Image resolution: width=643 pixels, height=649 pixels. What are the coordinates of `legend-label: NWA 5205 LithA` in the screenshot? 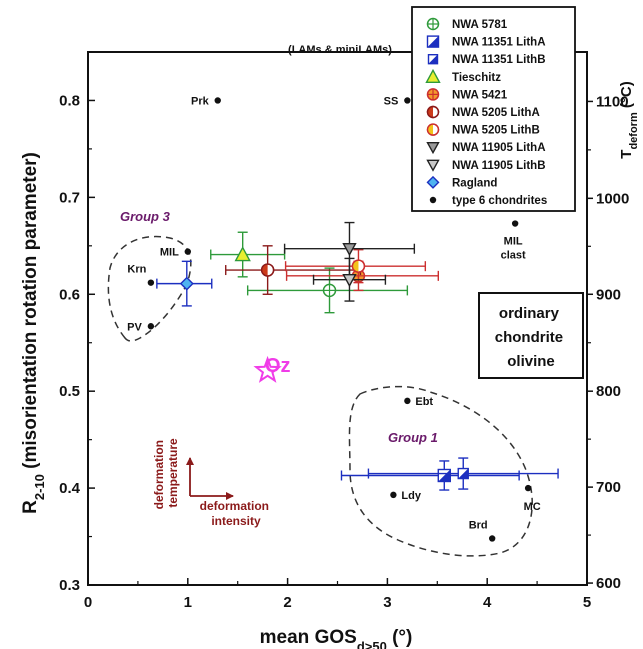 It's located at (496, 113).